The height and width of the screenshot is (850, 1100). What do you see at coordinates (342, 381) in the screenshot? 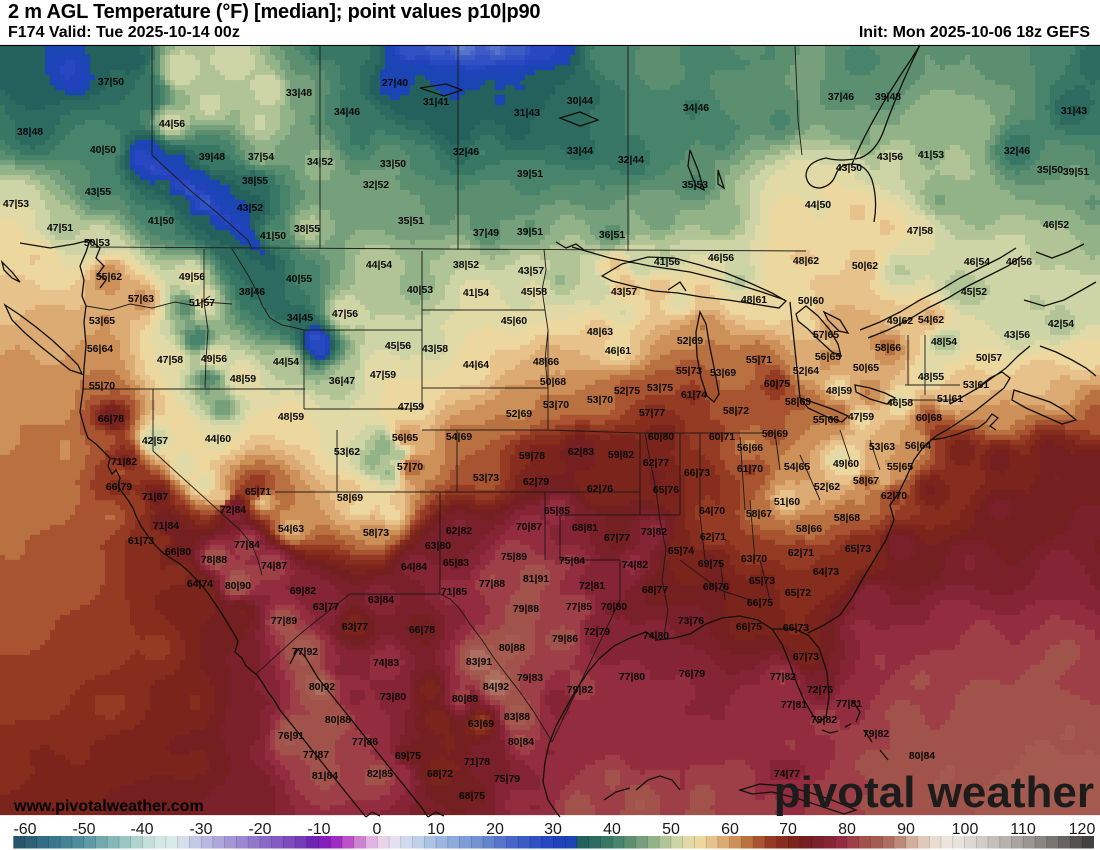
I see `svg-text: 36|47` at bounding box center [342, 381].